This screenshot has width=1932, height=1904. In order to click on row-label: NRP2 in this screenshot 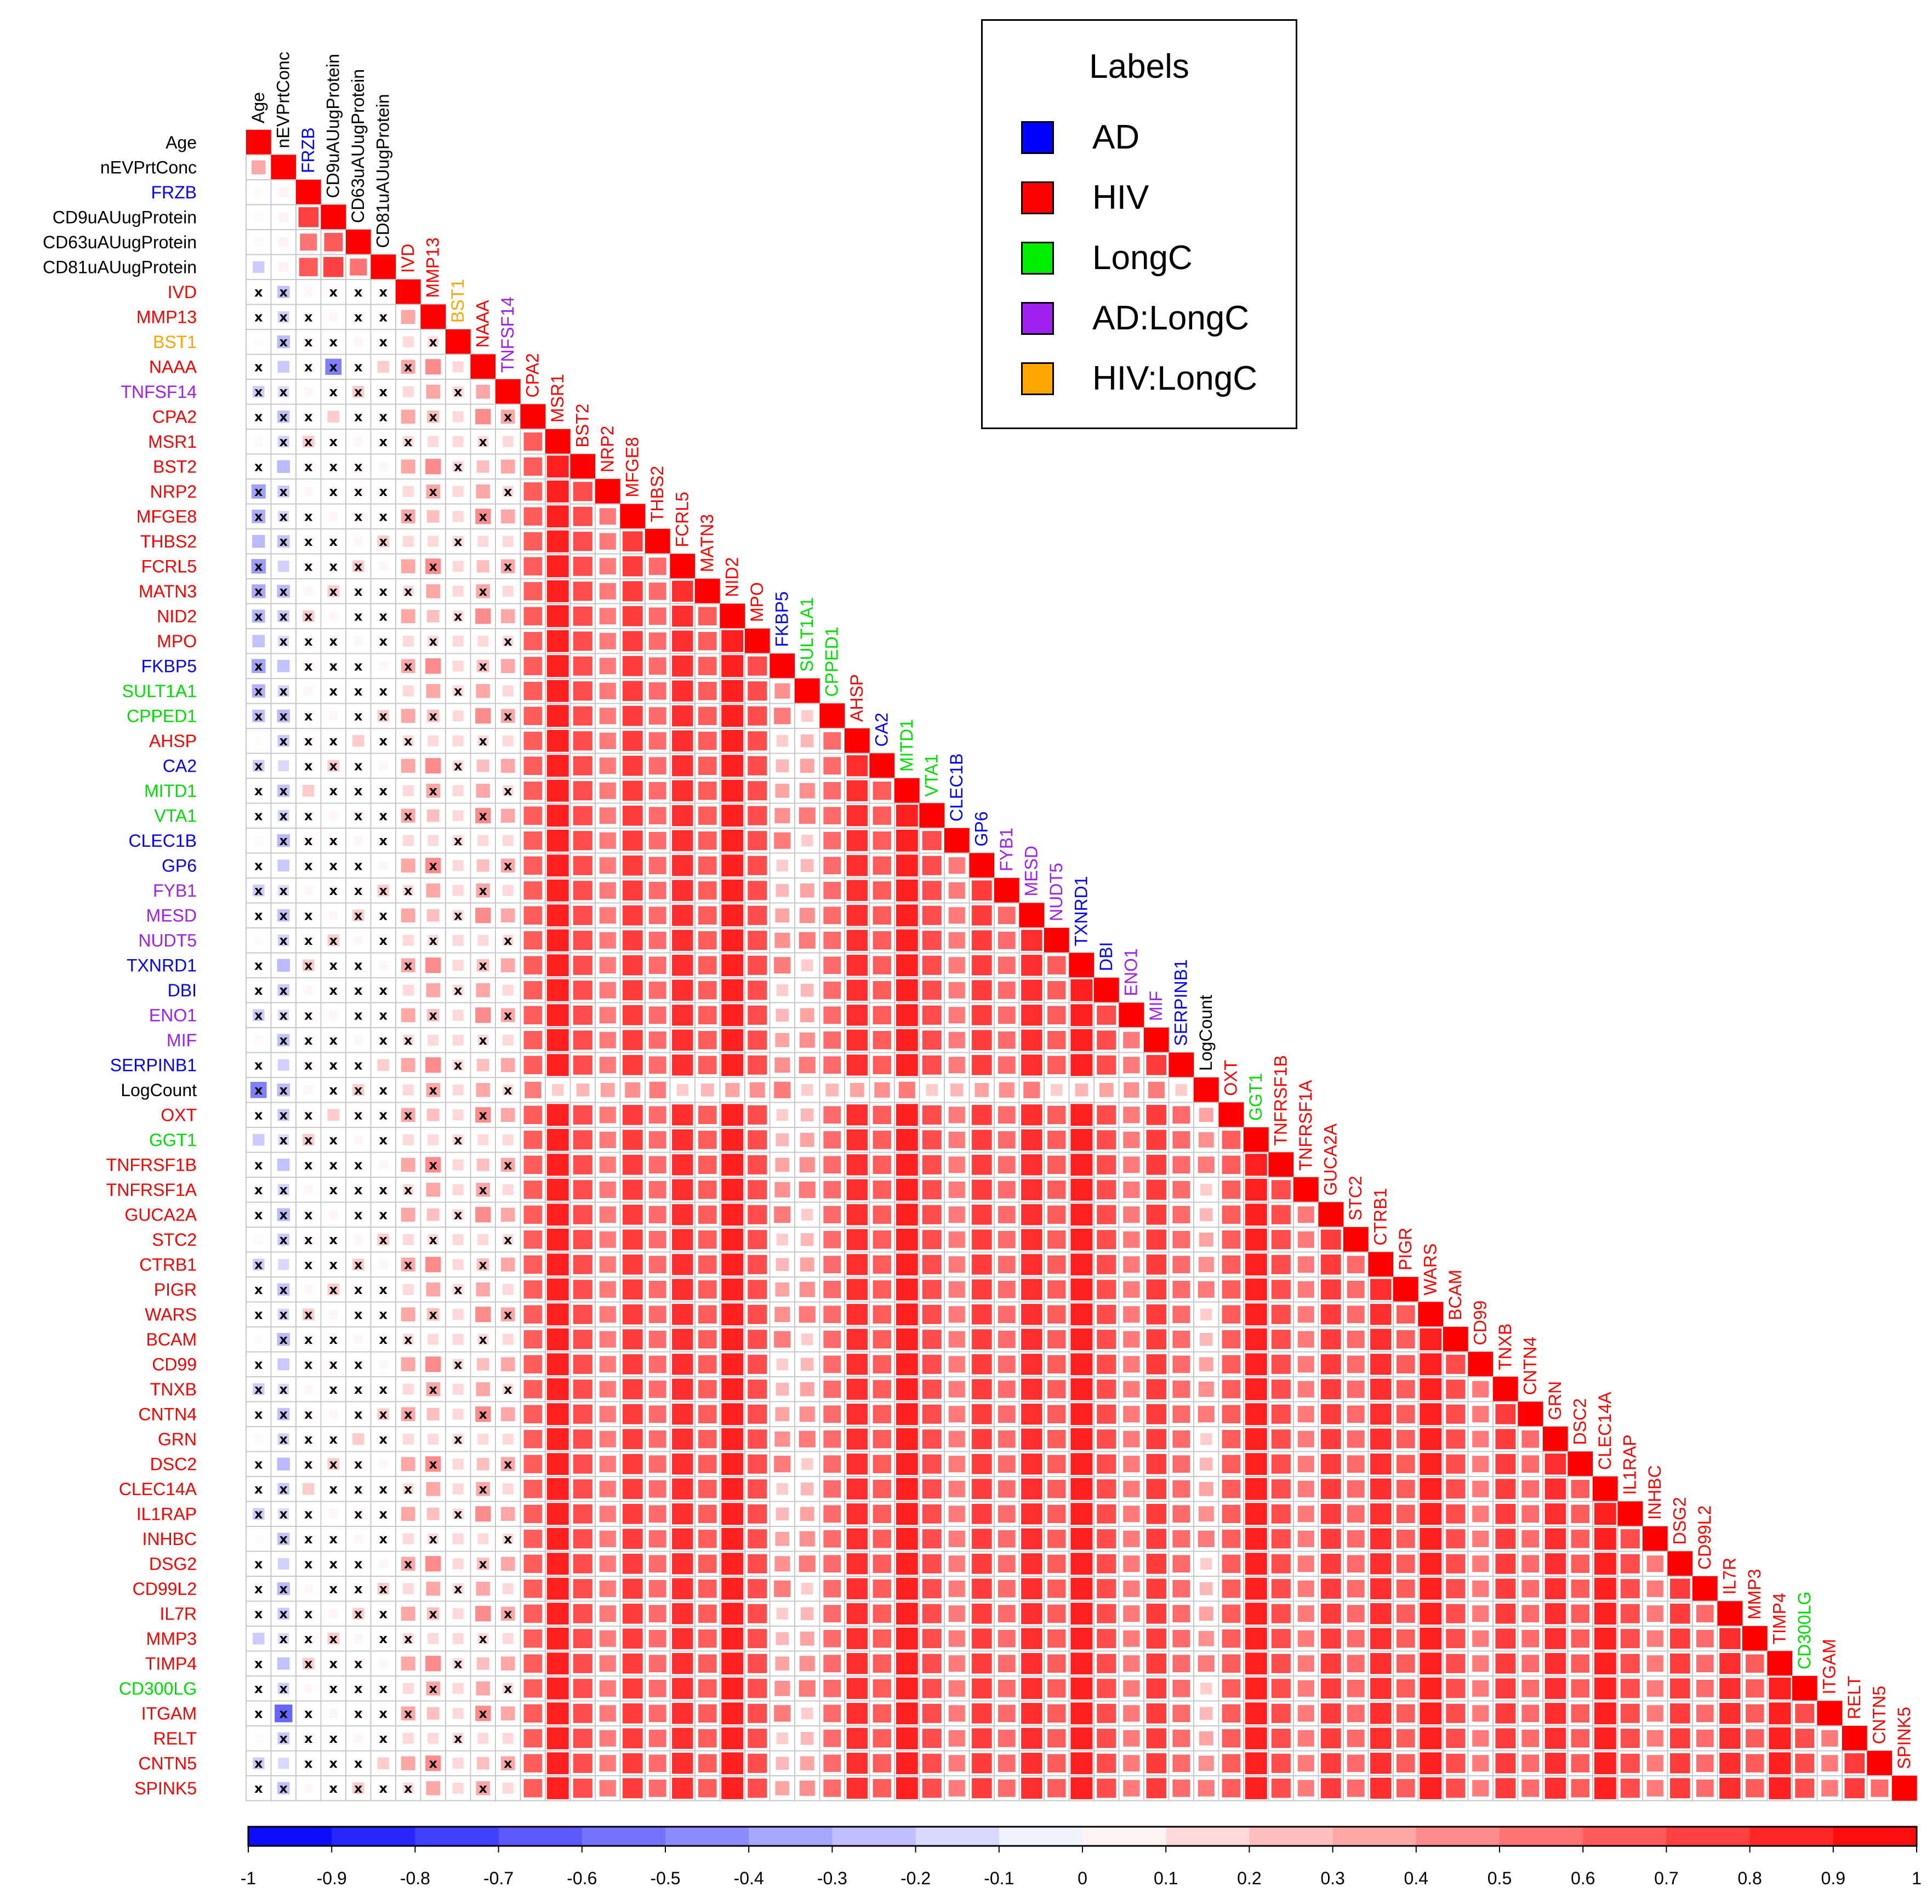, I will do `click(173, 491)`.